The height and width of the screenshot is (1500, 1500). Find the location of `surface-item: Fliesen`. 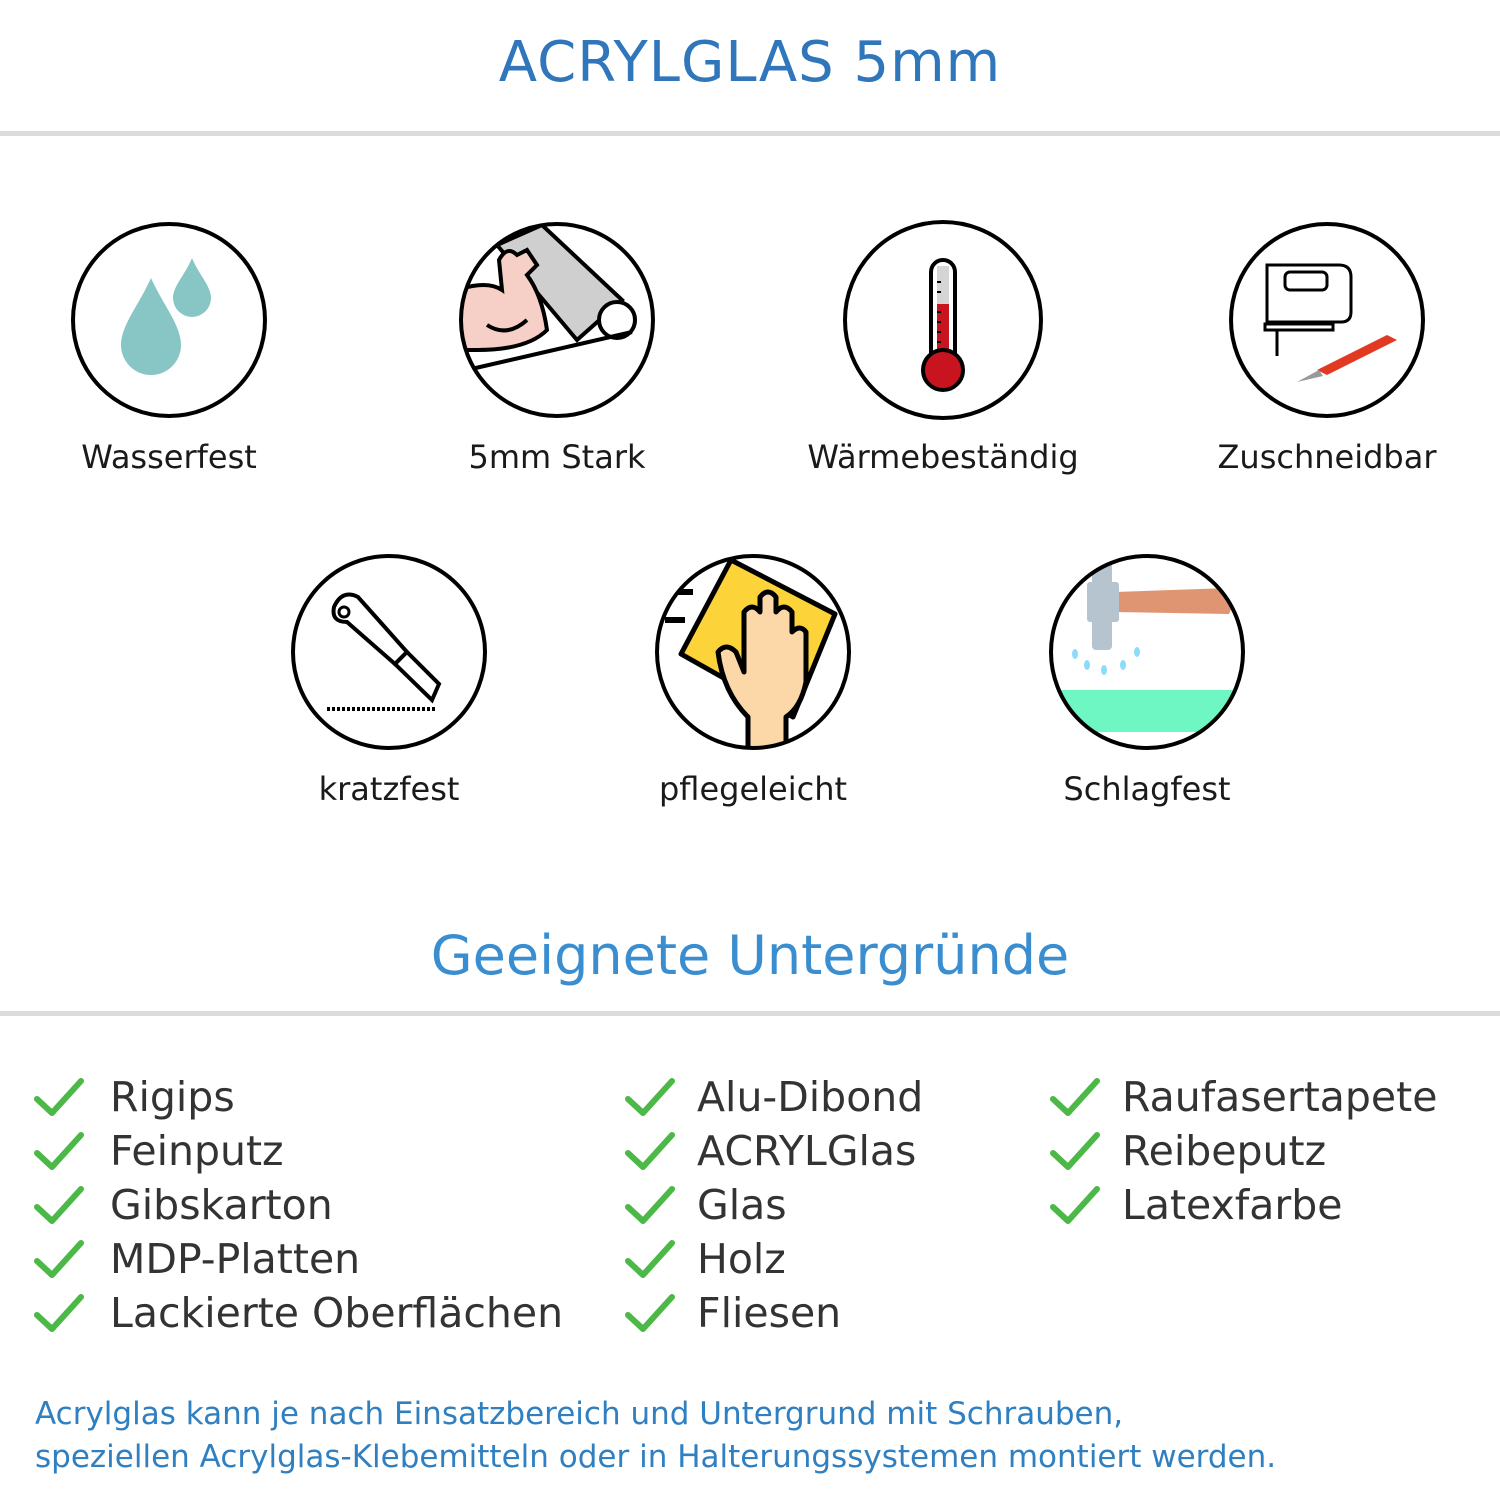

surface-item: Fliesen is located at coordinates (774, 1313).